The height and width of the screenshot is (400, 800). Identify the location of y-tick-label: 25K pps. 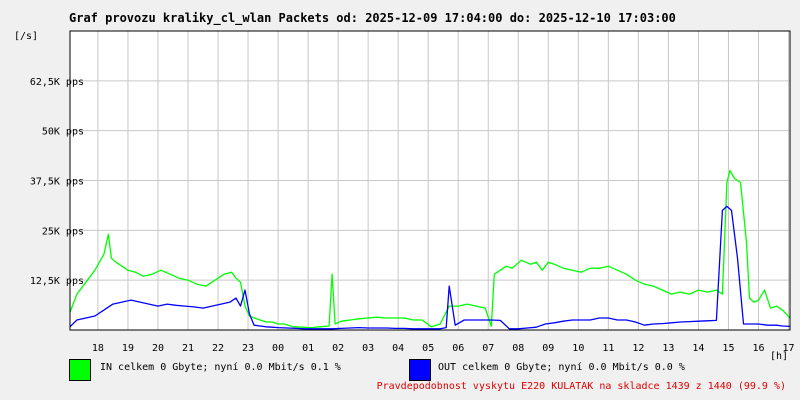
(63, 231).